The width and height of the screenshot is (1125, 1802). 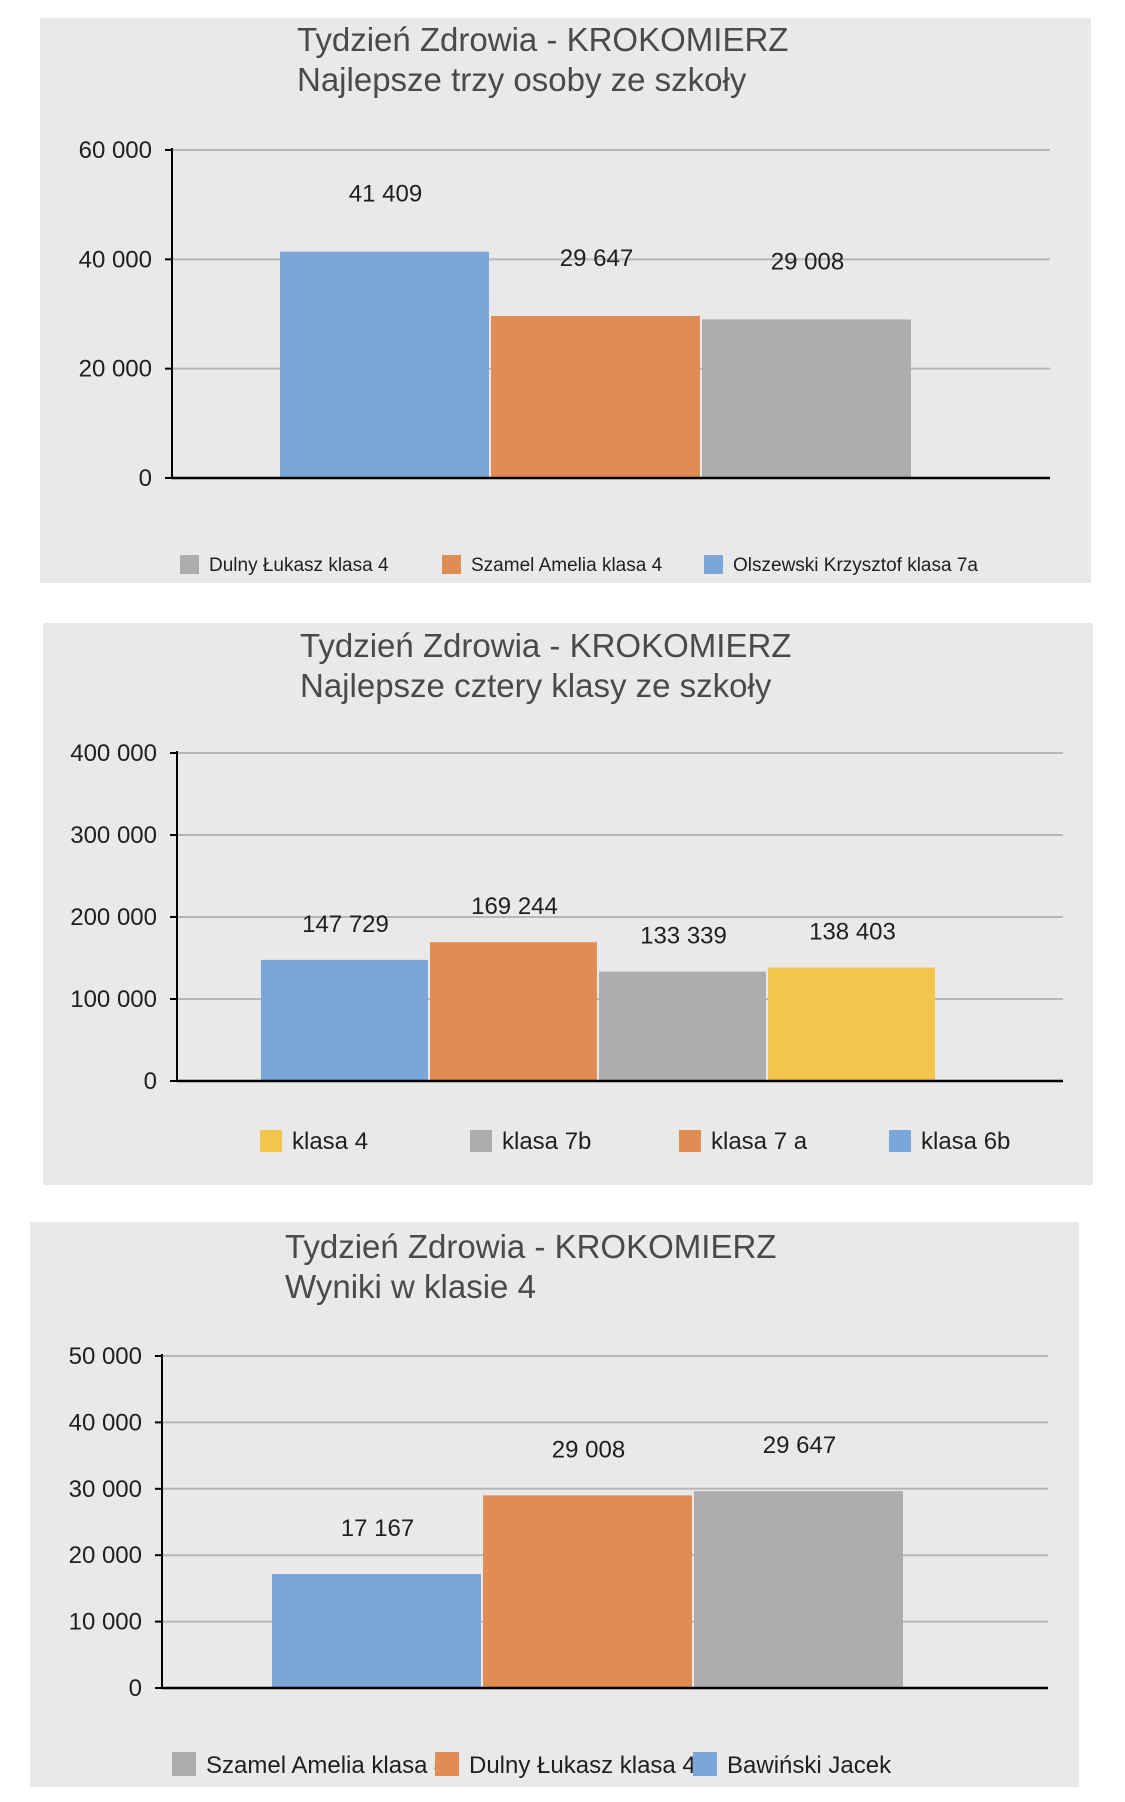 What do you see at coordinates (410, 1286) in the screenshot?
I see `chart-3-subtitle: Wyniki w klasie 4` at bounding box center [410, 1286].